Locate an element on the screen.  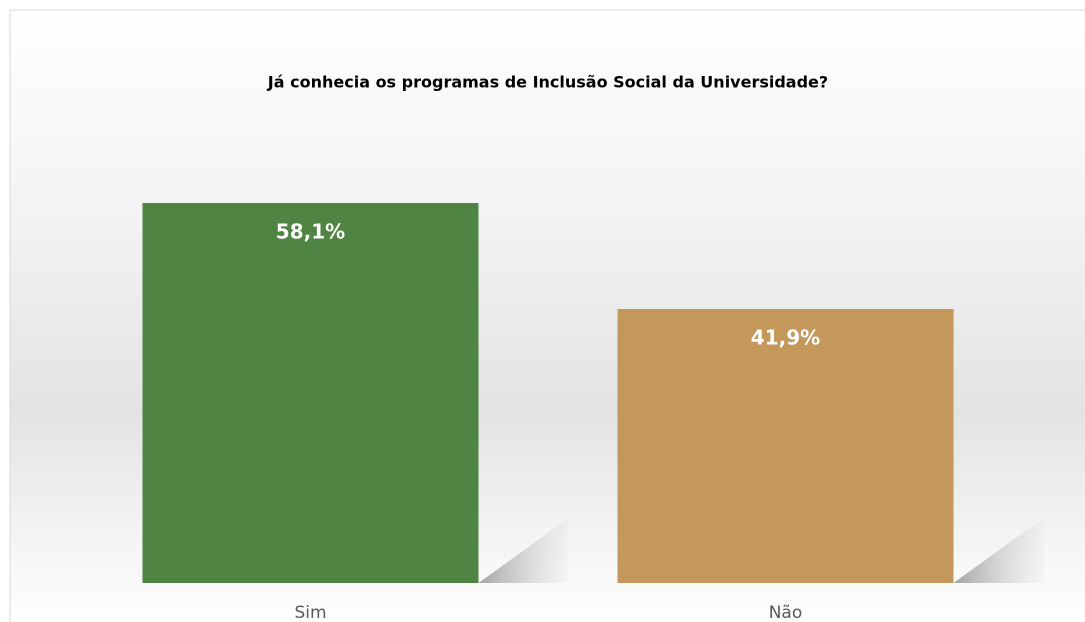
data-label: 41,9% is located at coordinates (785, 337).